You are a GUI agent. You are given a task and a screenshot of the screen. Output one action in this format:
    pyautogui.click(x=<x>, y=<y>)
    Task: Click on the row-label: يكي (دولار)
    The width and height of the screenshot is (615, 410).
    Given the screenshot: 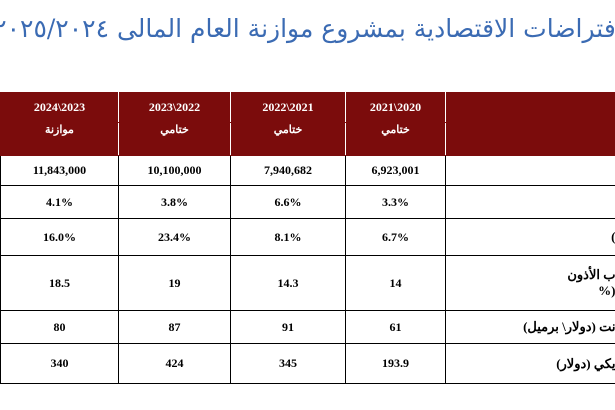 What is the action you would take?
    pyautogui.click(x=530, y=363)
    